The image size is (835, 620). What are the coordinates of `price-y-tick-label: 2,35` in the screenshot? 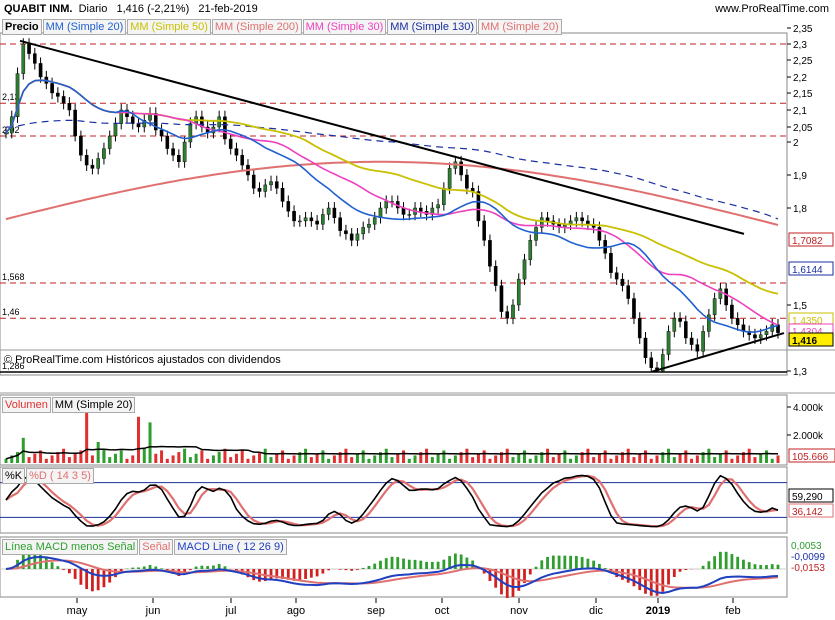 It's located at (803, 29).